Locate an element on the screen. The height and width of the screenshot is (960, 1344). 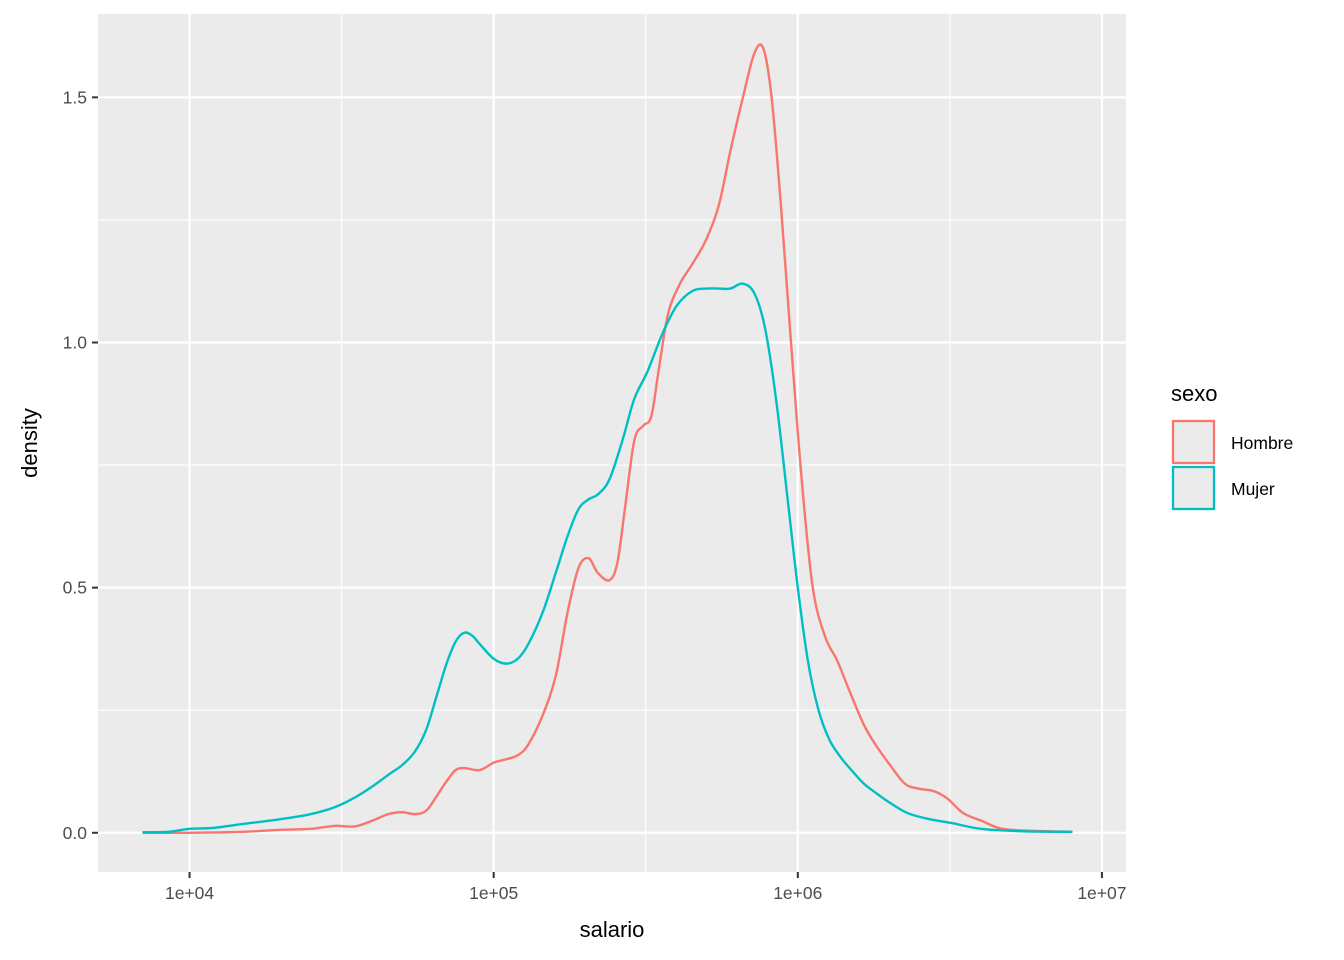
y-tick-label: 0.0 is located at coordinates (75, 833).